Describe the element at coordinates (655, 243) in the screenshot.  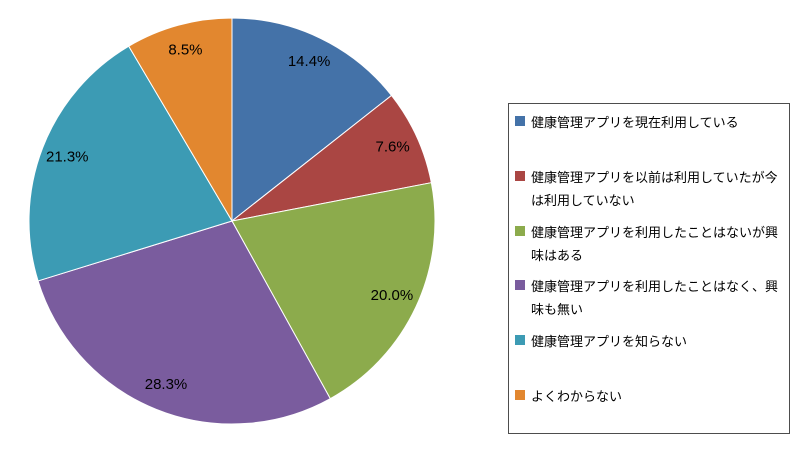
I see `legend-item-label: 健康管理アプリを利用したことはないが興味はある` at that location.